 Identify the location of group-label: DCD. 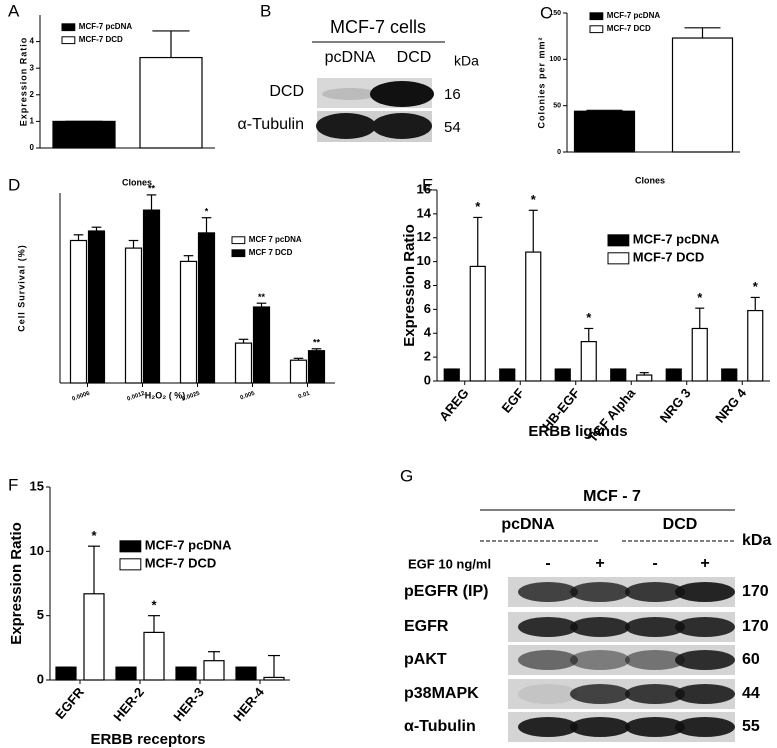
(680, 524).